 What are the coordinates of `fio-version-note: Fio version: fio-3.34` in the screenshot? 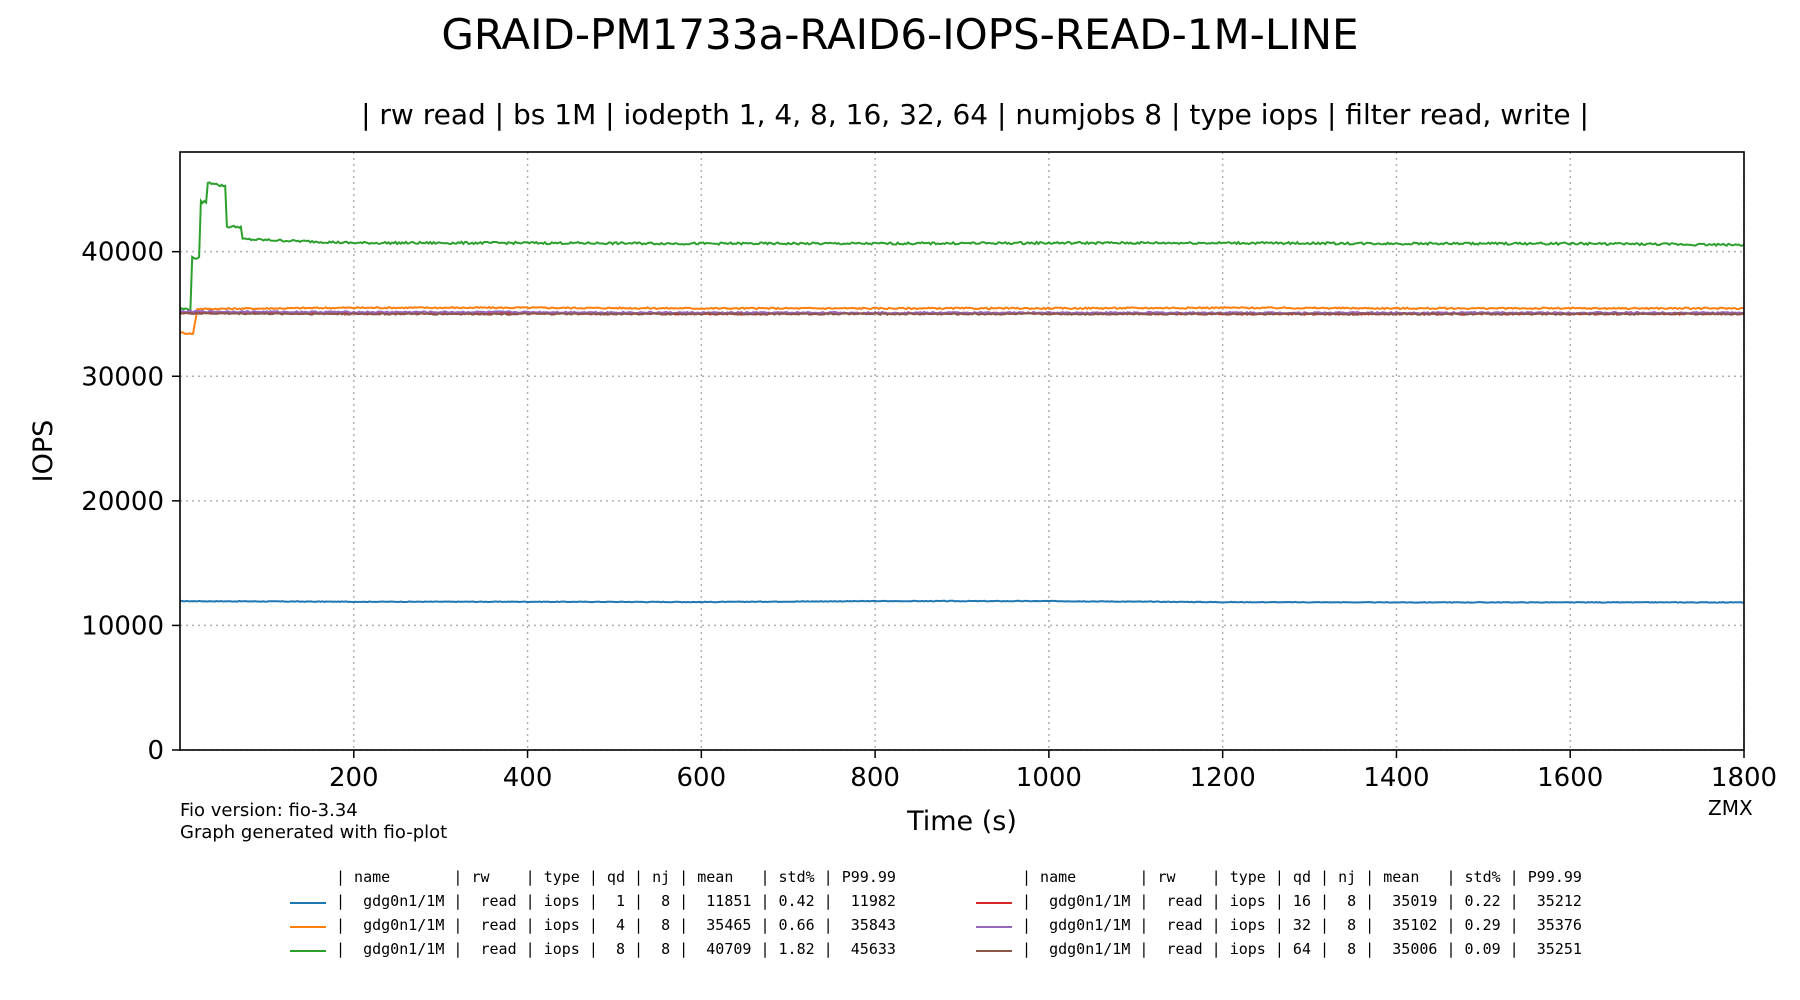 It's located at (269, 810).